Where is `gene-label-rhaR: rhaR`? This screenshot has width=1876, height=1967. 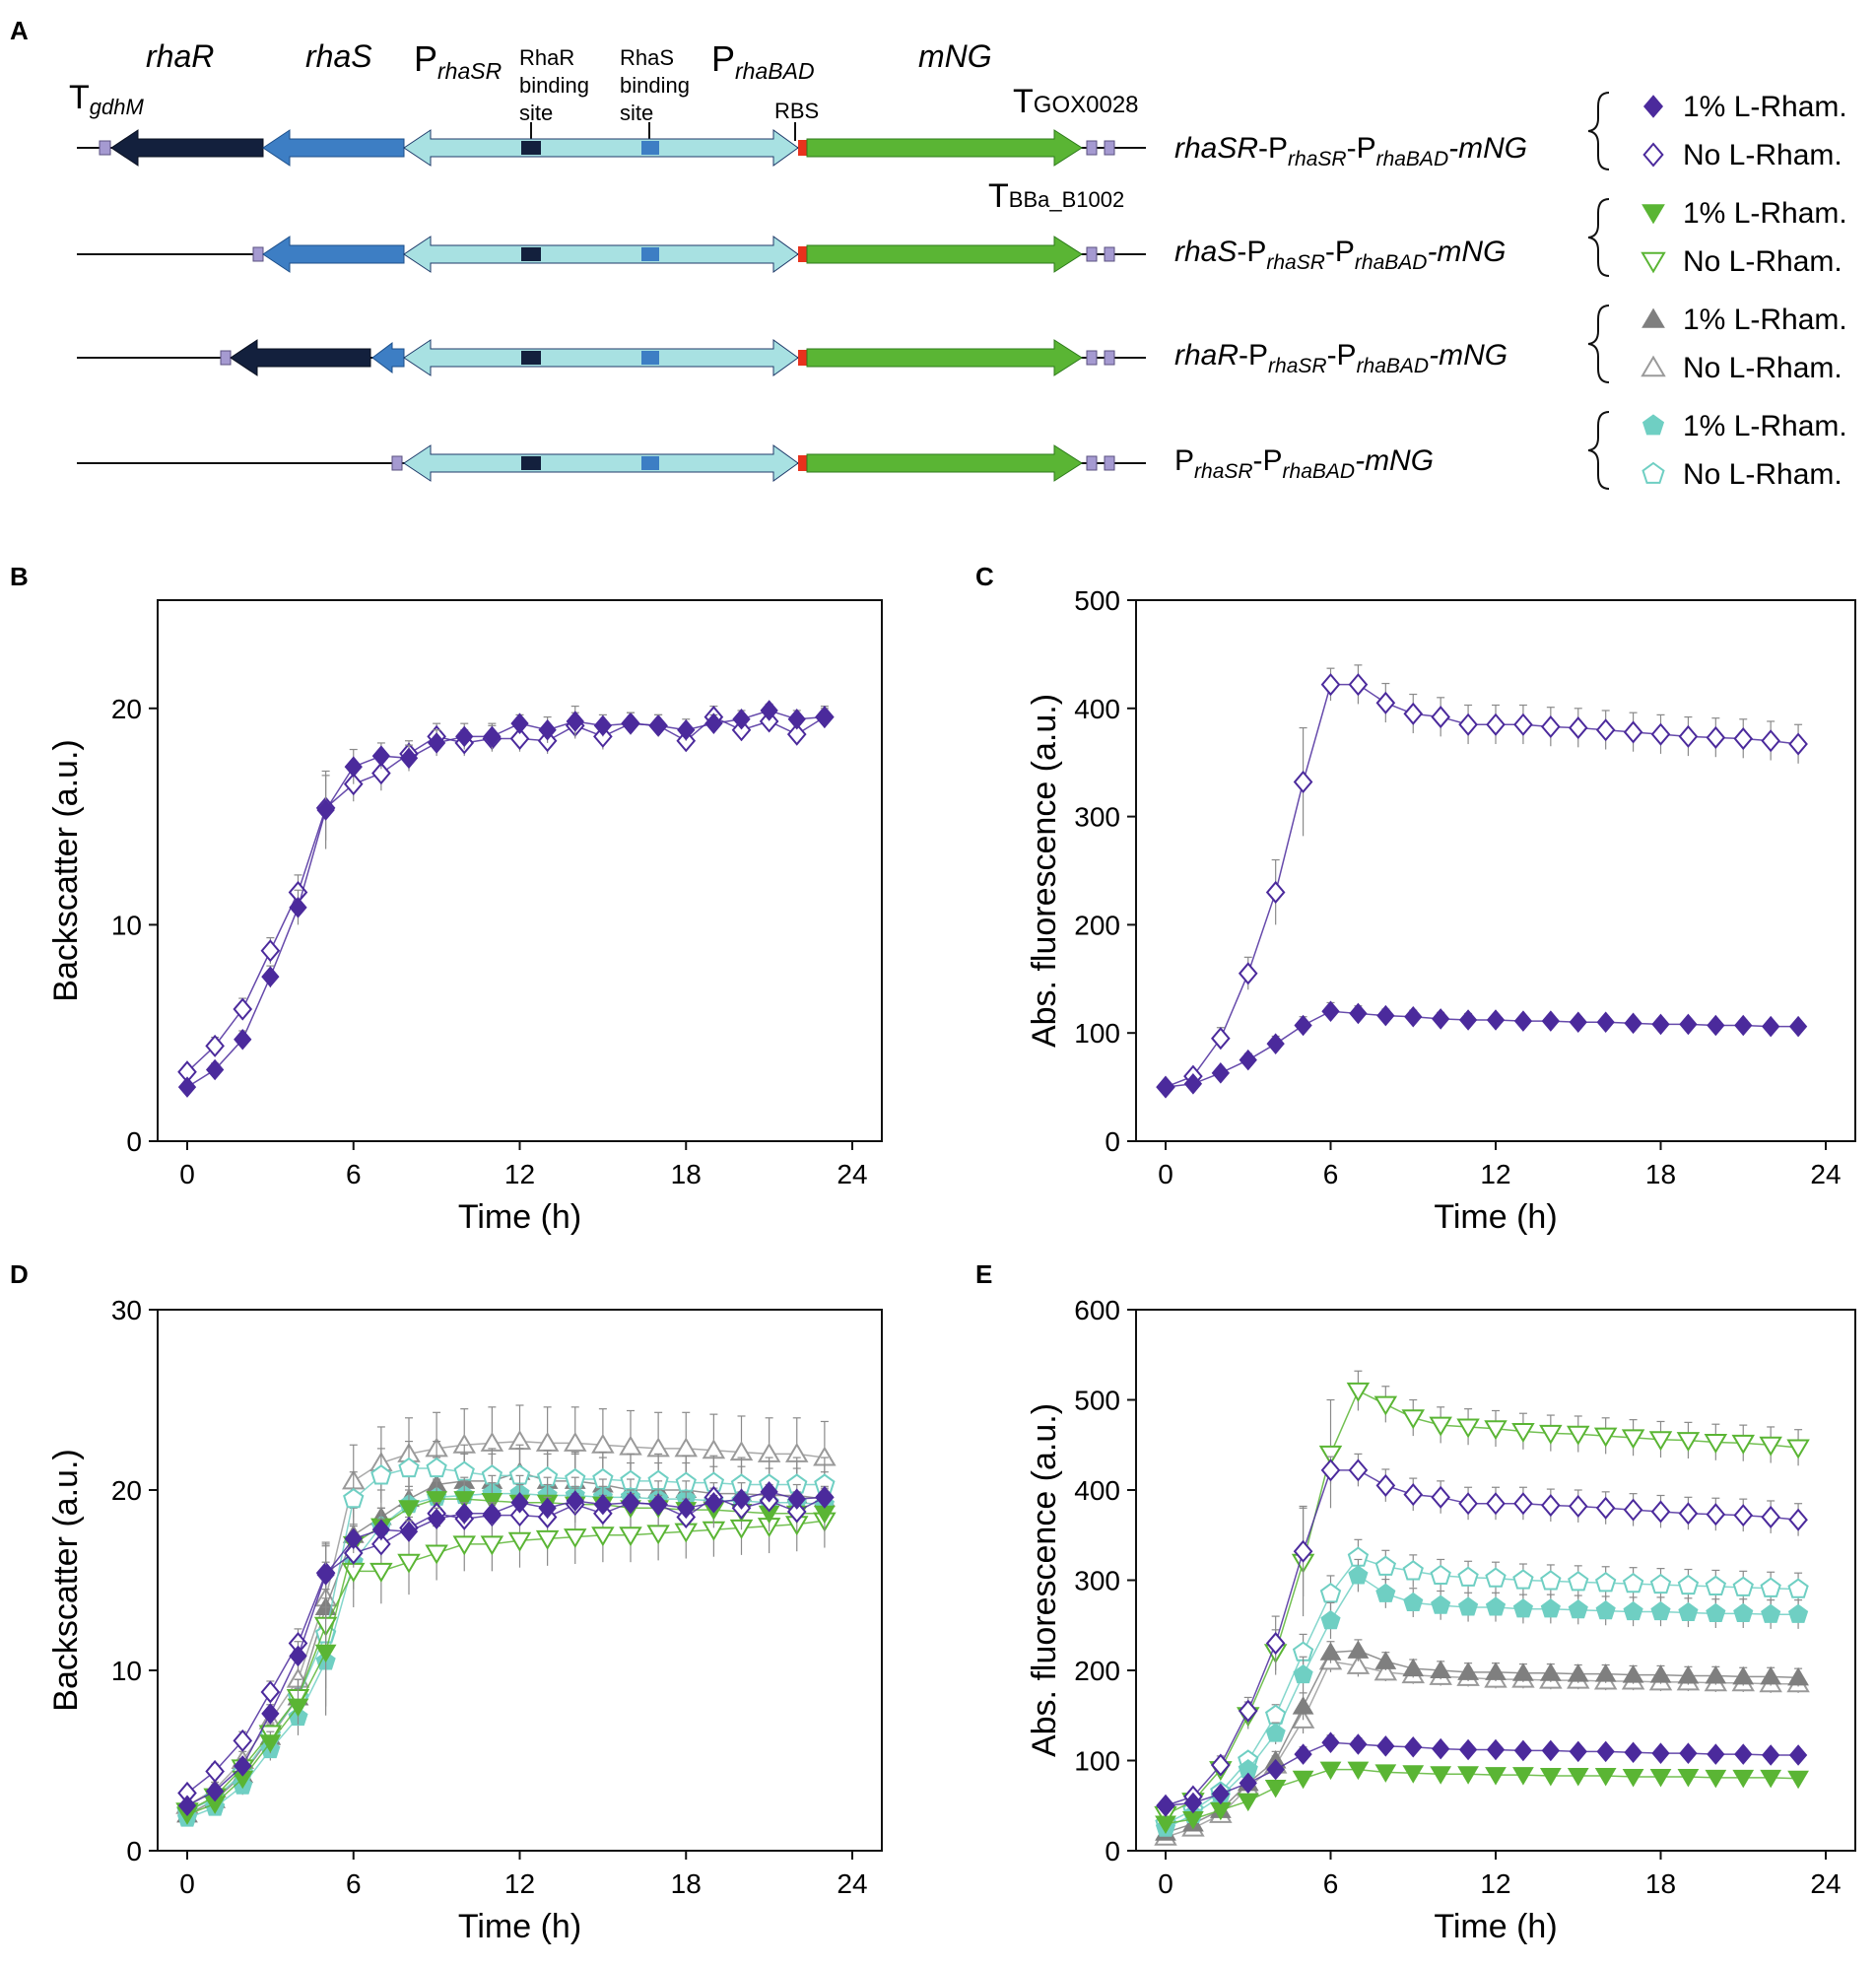
gene-label-rhaR: rhaR is located at coordinates (180, 56).